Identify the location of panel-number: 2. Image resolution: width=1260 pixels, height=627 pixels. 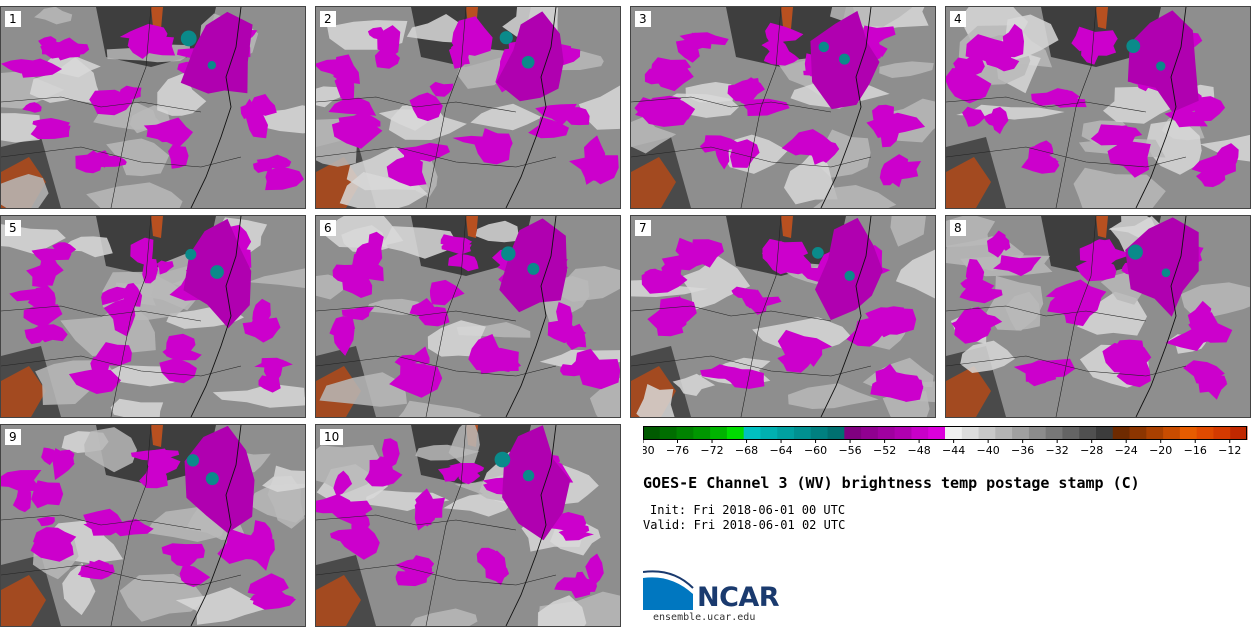
(328, 19).